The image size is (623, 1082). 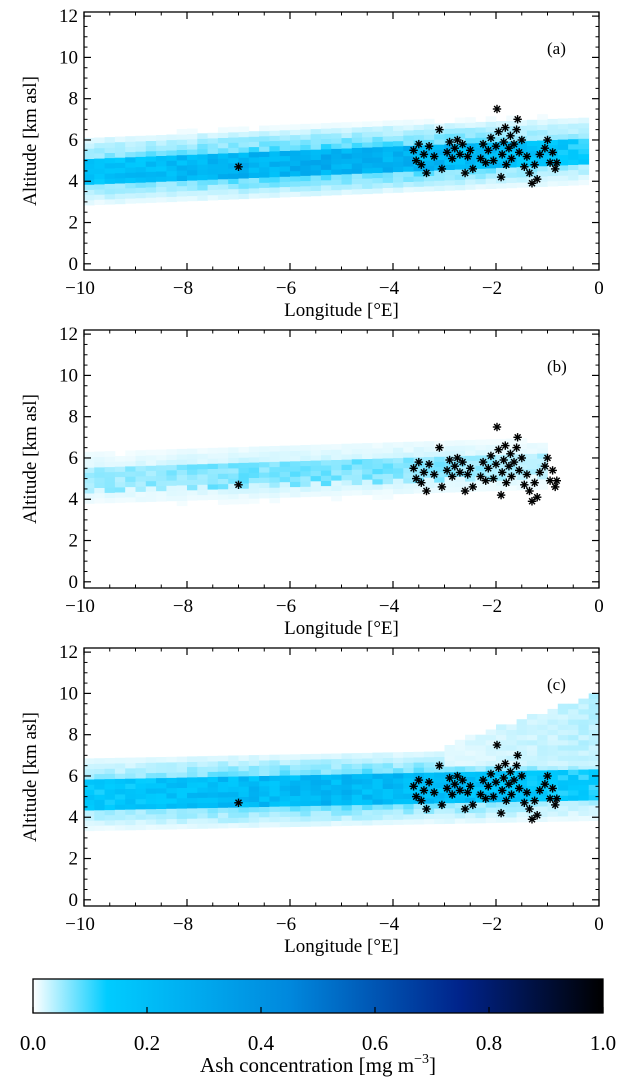 What do you see at coordinates (603, 1043) in the screenshot?
I see `colorbar-tick-label: 1.0` at bounding box center [603, 1043].